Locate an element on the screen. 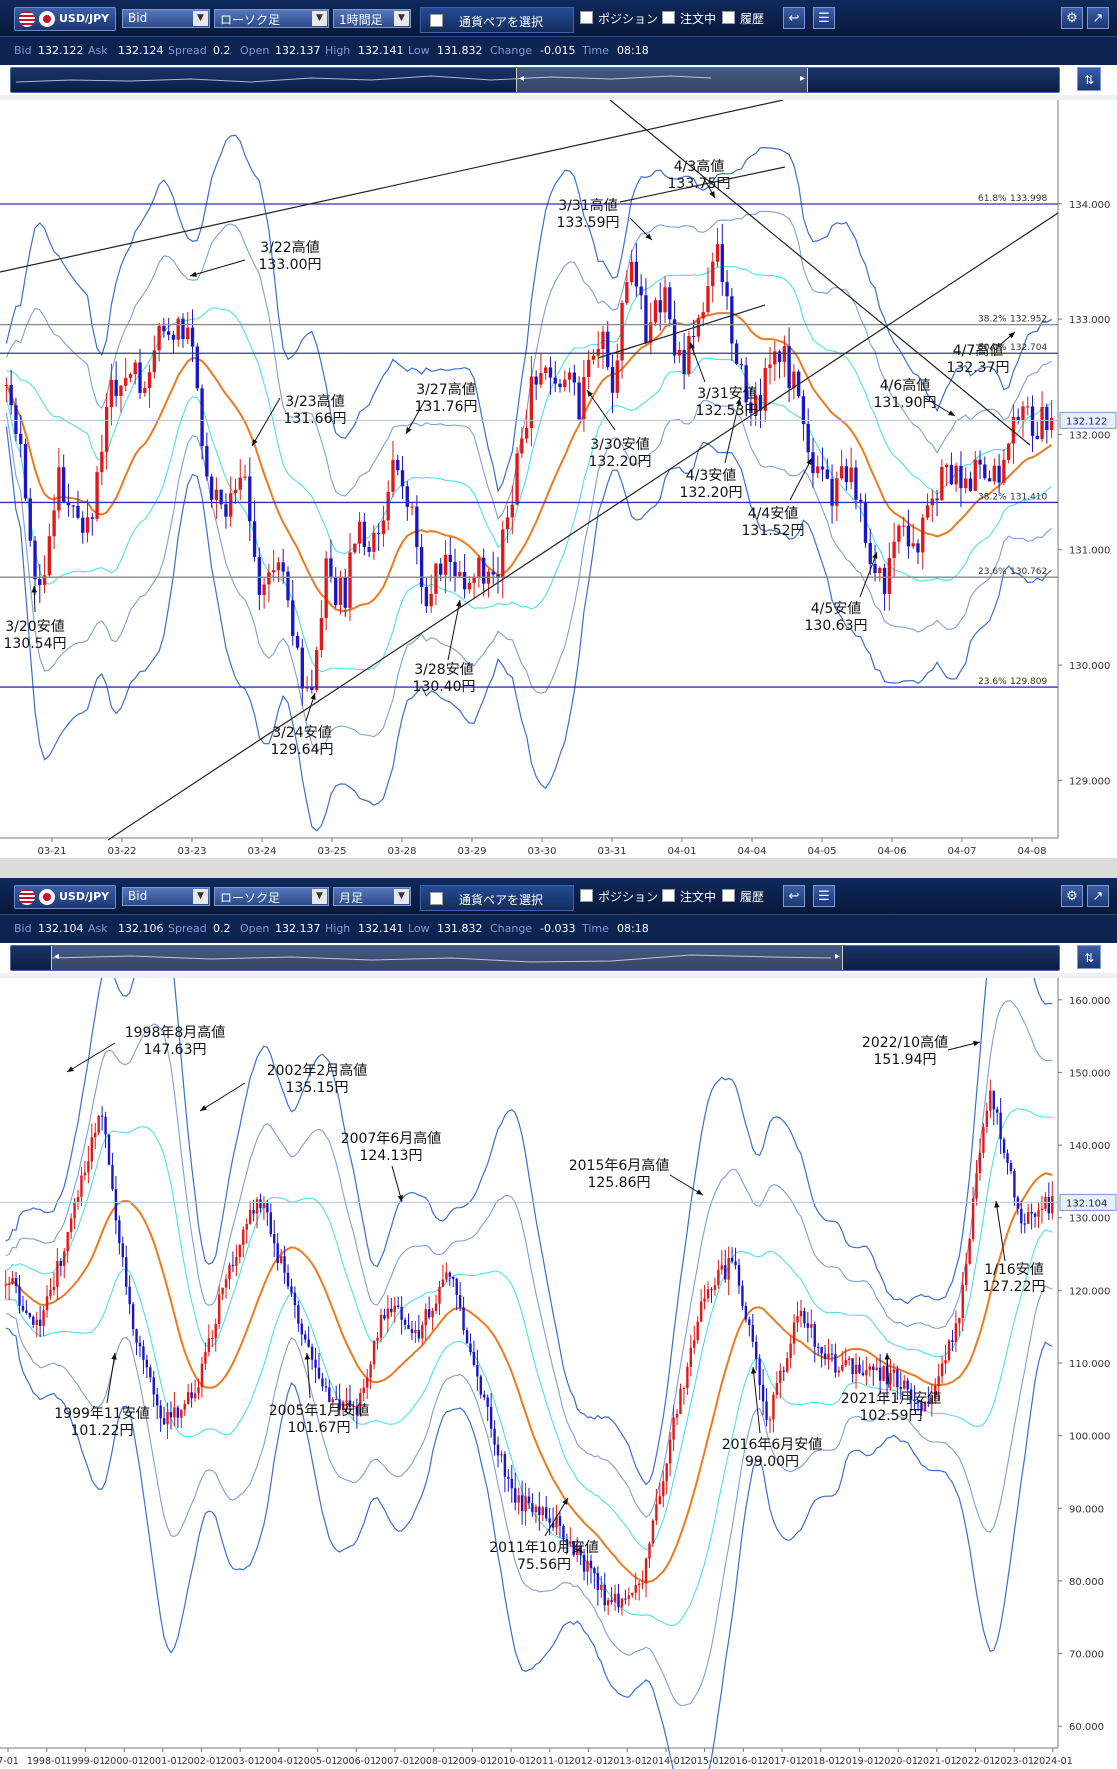  x-tick-label: 2020-01 is located at coordinates (898, 1761).